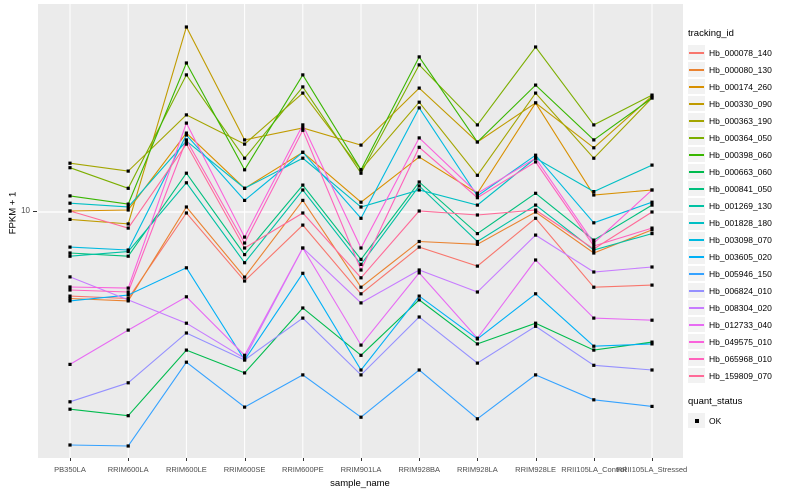 This screenshot has height=500, width=800. Describe the element at coordinates (652, 469) in the screenshot. I see `x-tick-label: RRII105LA_Stressed` at that location.